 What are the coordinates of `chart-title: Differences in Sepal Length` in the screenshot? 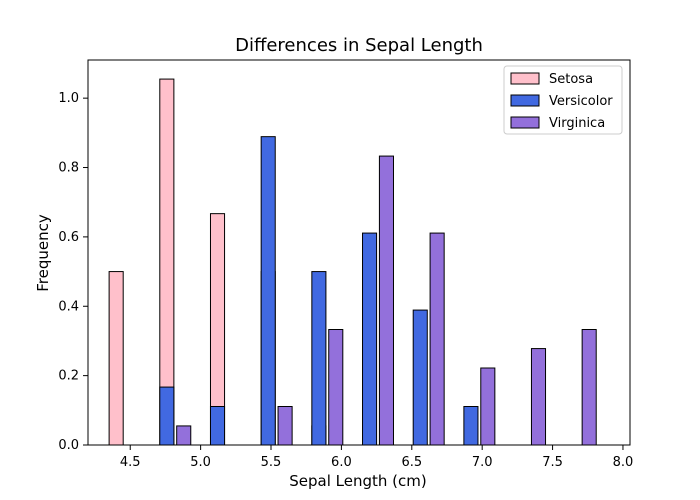 It's located at (359, 45).